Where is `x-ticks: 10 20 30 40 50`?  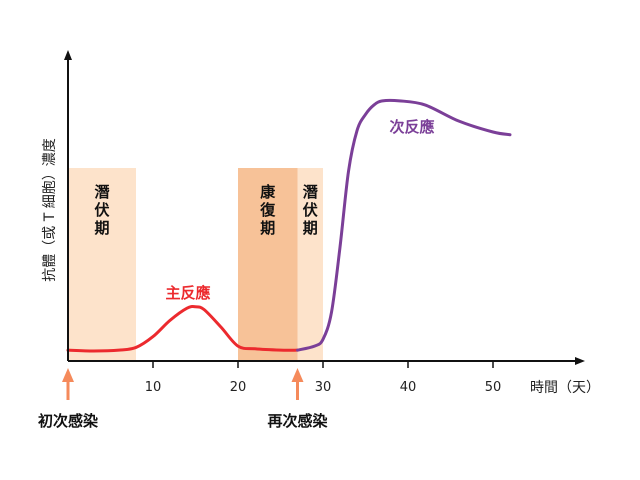
x-ticks: 10 20 30 40 50 is located at coordinates (323, 378).